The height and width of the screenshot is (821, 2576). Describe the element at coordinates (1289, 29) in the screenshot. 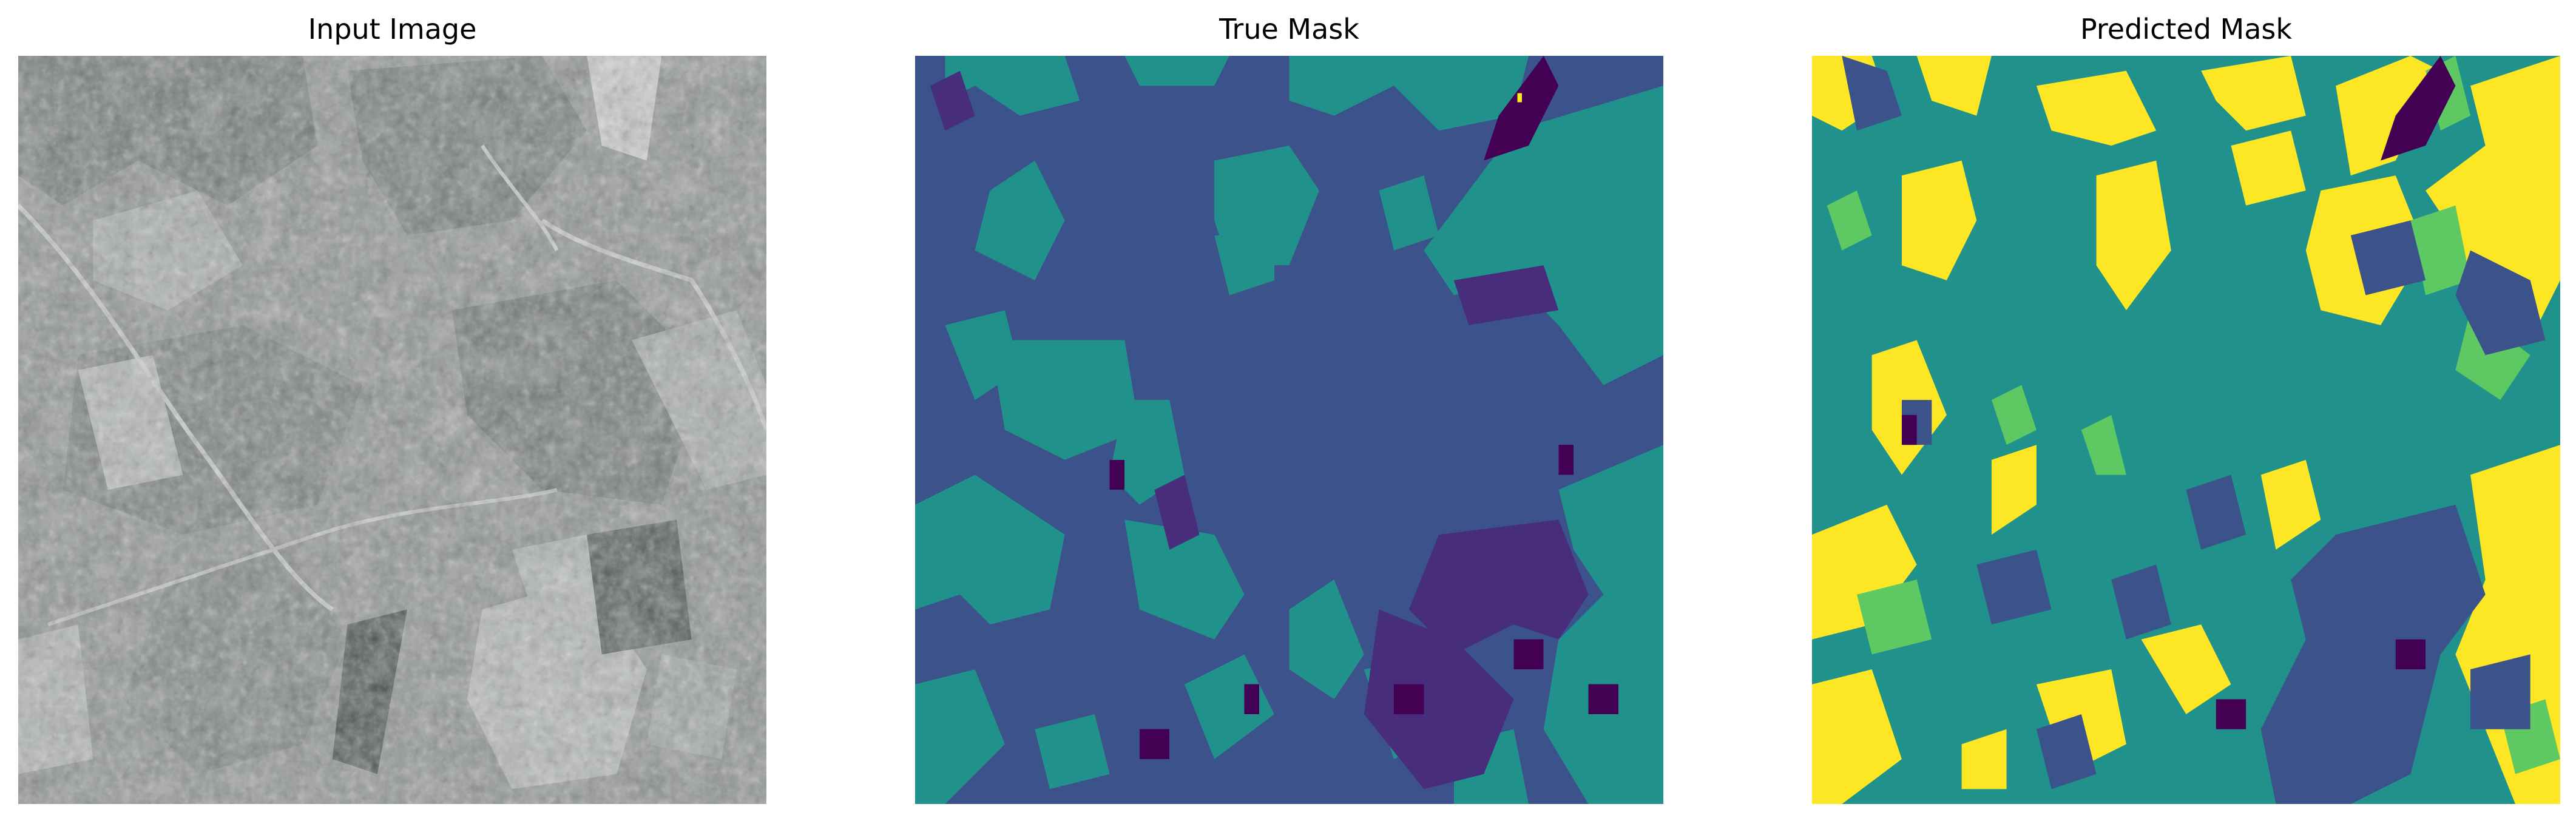

I see `true-mask-title: True Mask` at that location.